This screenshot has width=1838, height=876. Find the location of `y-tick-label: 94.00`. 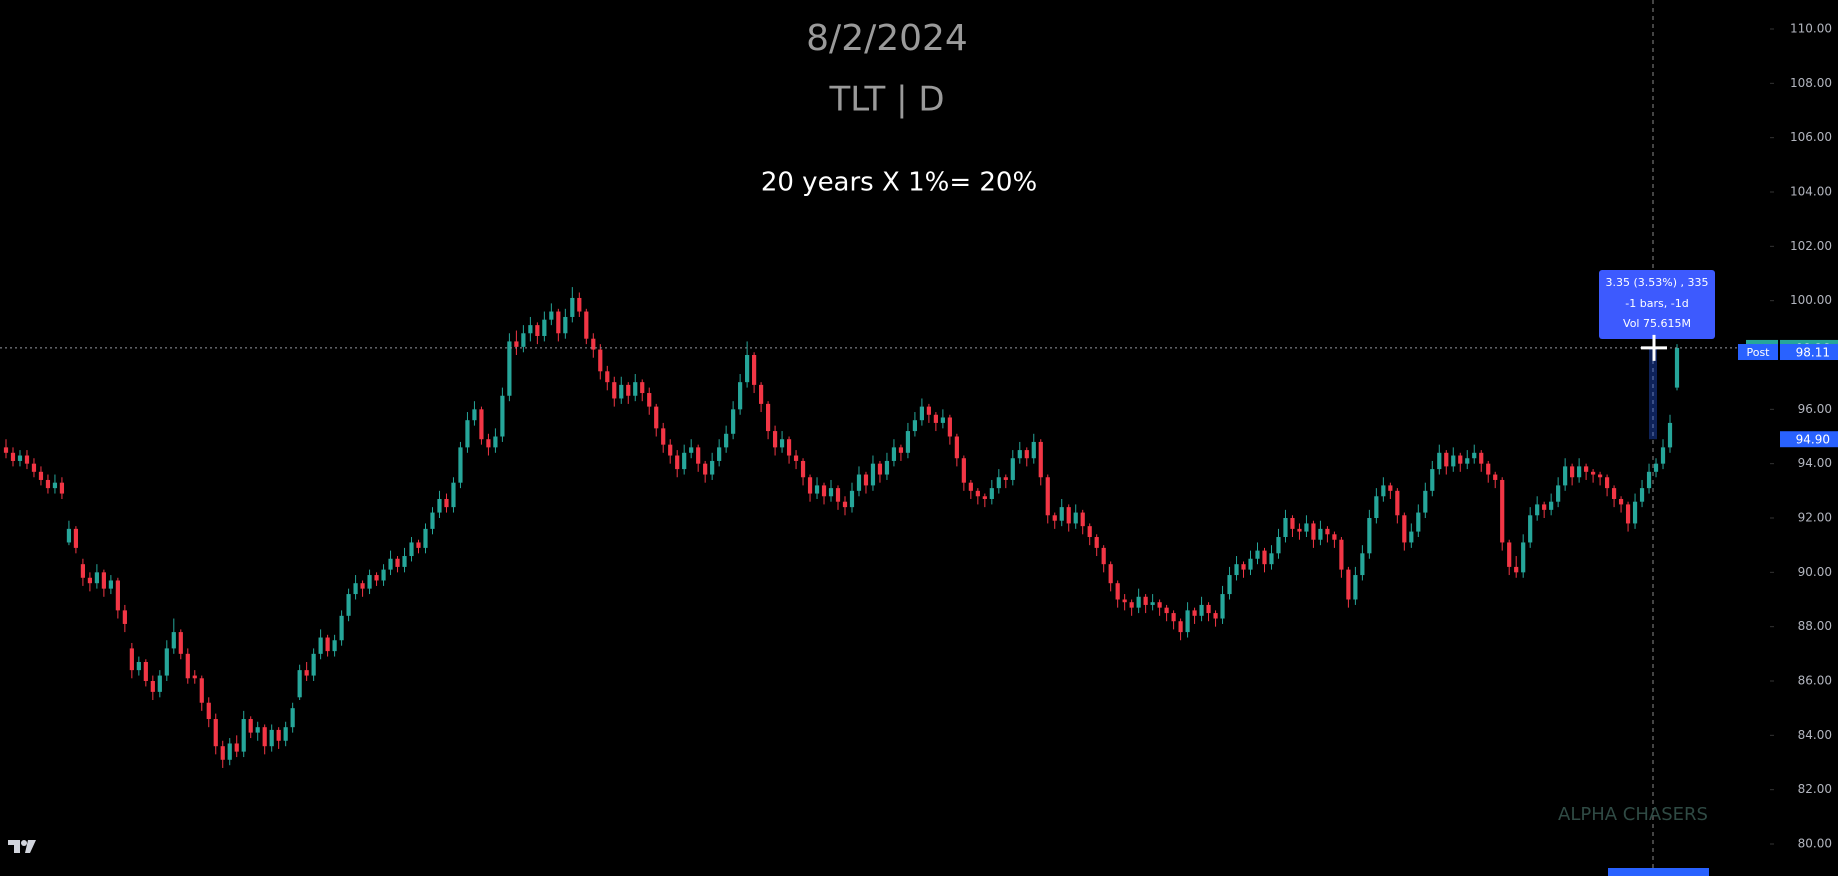

y-tick-label: 94.00 is located at coordinates (1815, 463).